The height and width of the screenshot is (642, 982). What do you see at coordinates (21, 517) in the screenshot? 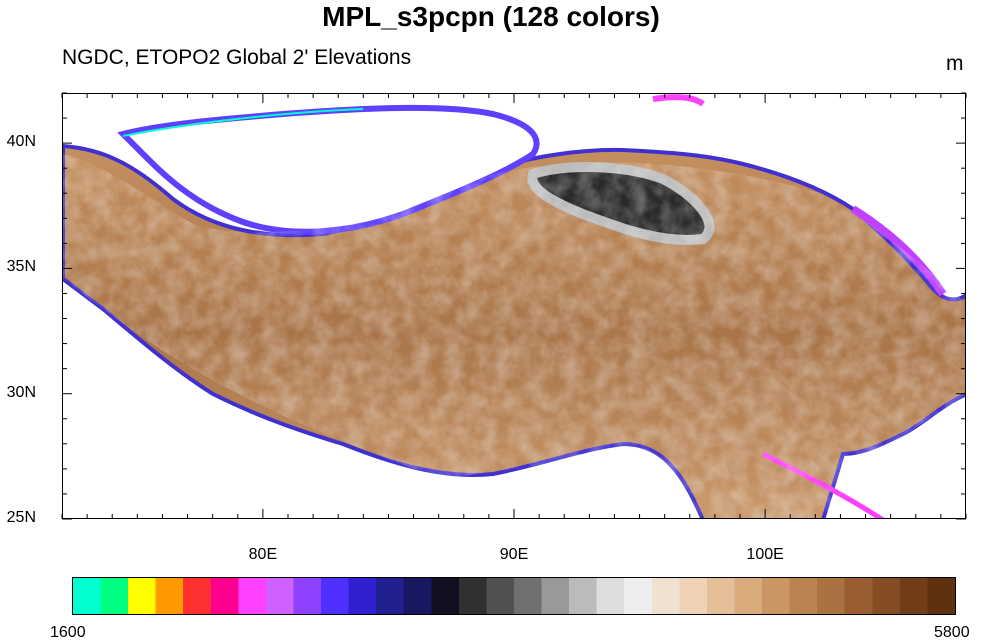
I see `lat-tick-label: 25N` at bounding box center [21, 517].